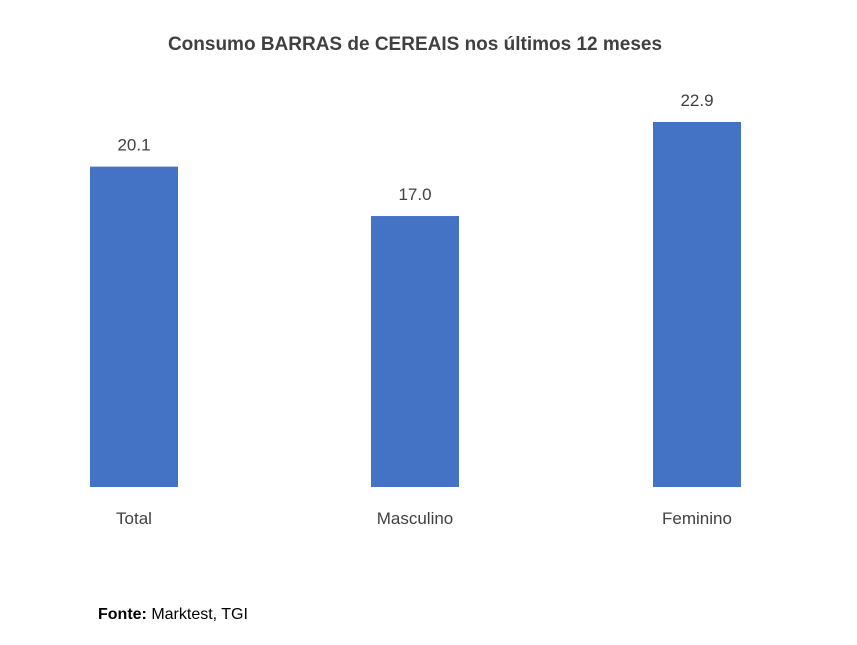 Image resolution: width=857 pixels, height=645 pixels. What do you see at coordinates (134, 518) in the screenshot?
I see `category-label-total: Total` at bounding box center [134, 518].